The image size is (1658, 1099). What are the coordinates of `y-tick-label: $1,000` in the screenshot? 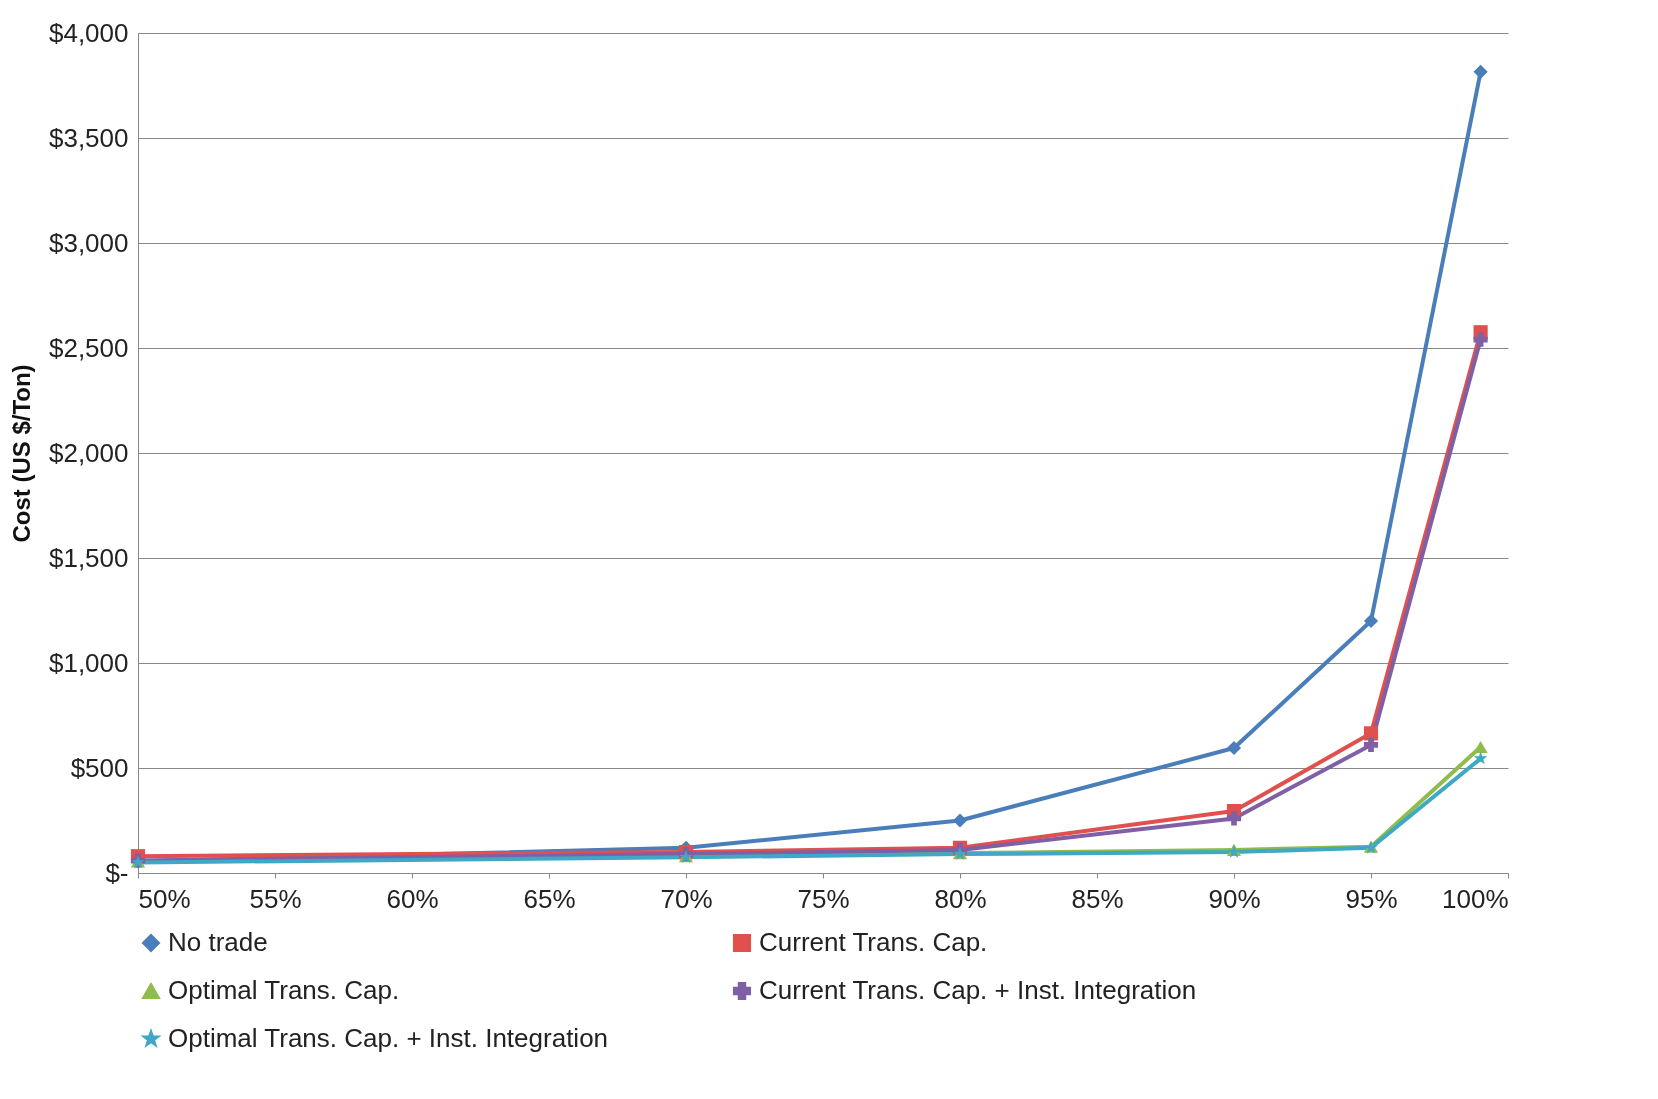 It's located at (88, 662).